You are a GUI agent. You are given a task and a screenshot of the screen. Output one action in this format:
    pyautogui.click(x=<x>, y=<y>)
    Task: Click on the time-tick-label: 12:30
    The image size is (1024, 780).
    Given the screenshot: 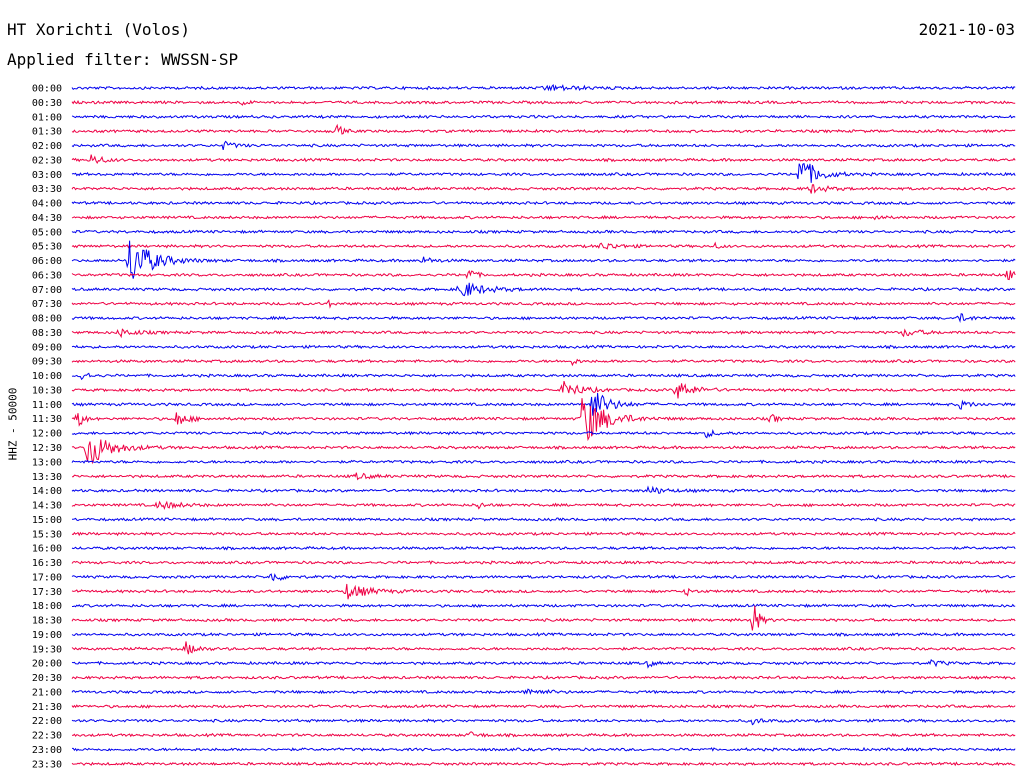 What is the action you would take?
    pyautogui.click(x=47, y=448)
    